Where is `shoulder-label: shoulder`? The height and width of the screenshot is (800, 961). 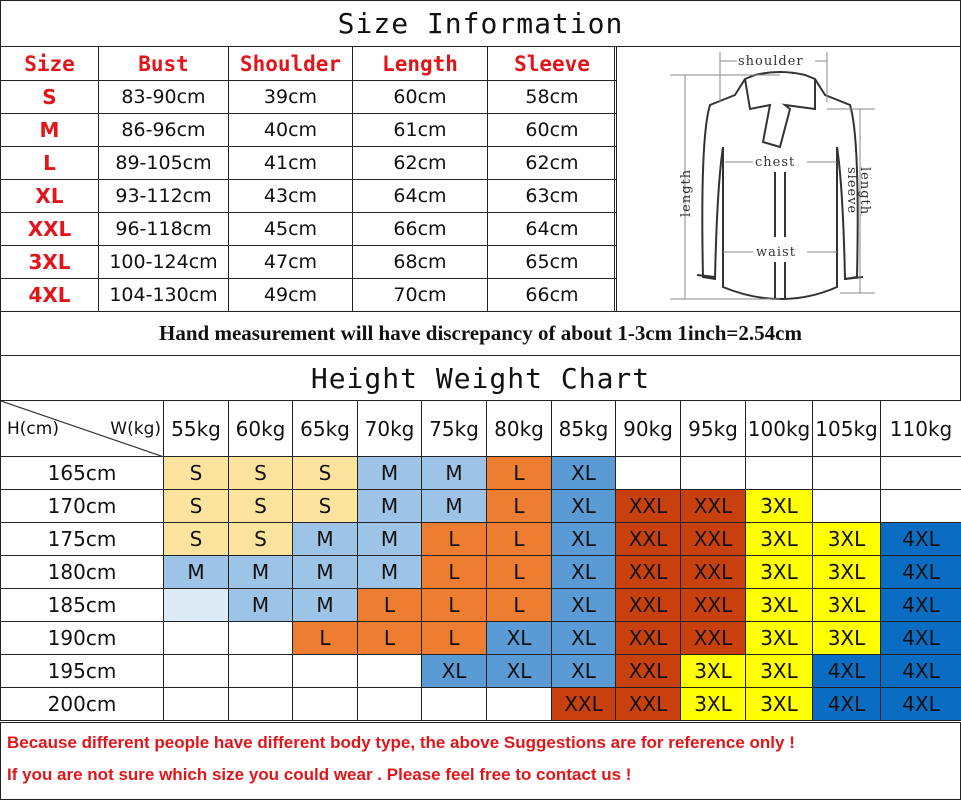
shoulder-label: shoulder is located at coordinates (771, 61).